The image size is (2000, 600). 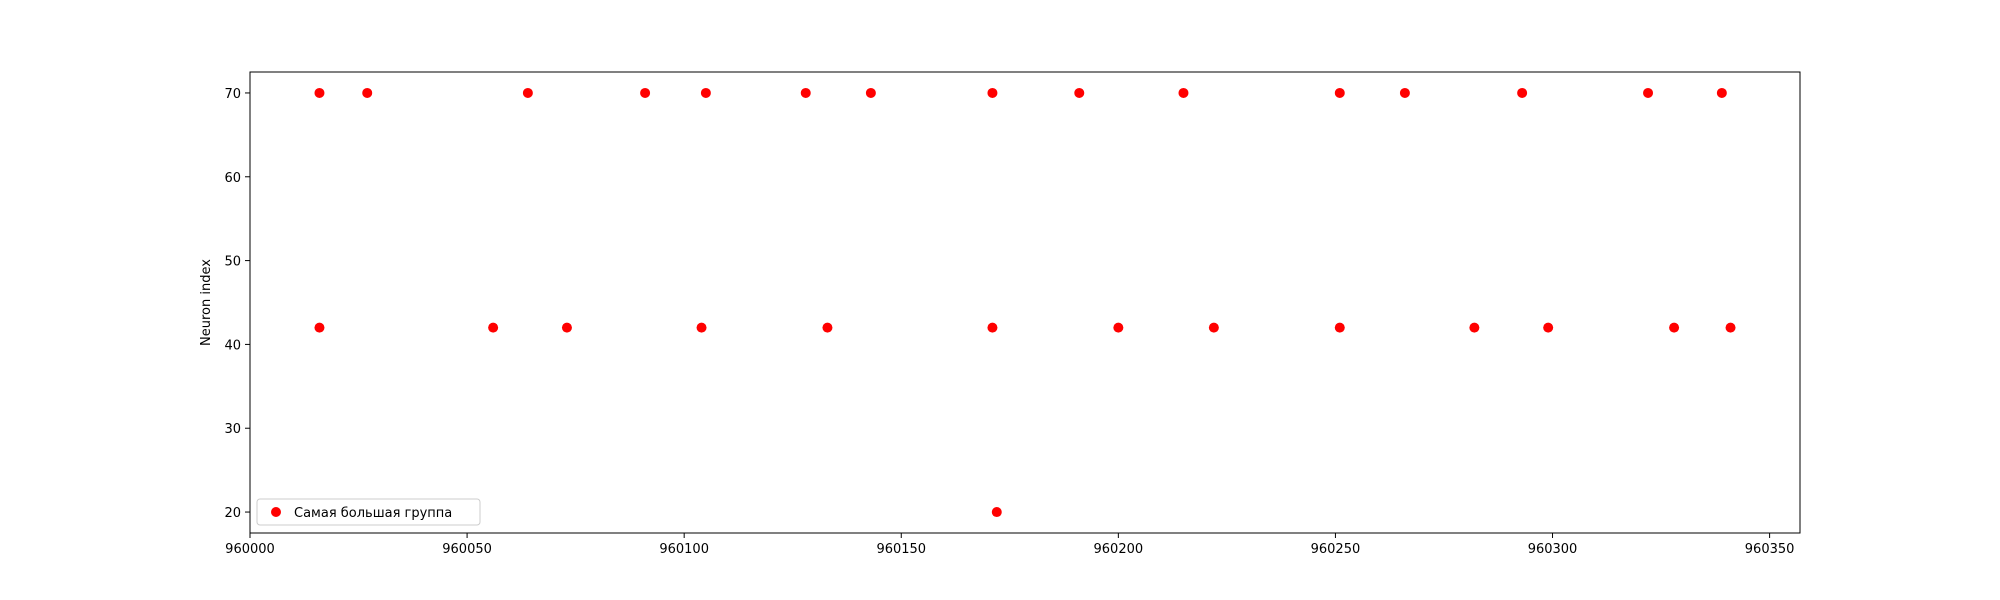 I want to click on legend: Самая большая группа, so click(x=368, y=512).